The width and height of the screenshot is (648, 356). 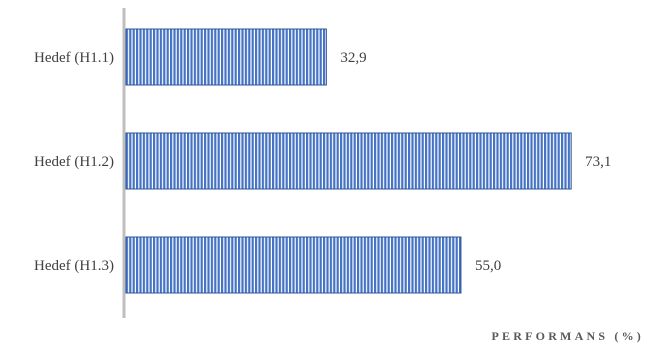 What do you see at coordinates (353, 58) in the screenshot?
I see `data-label: 32,9` at bounding box center [353, 58].